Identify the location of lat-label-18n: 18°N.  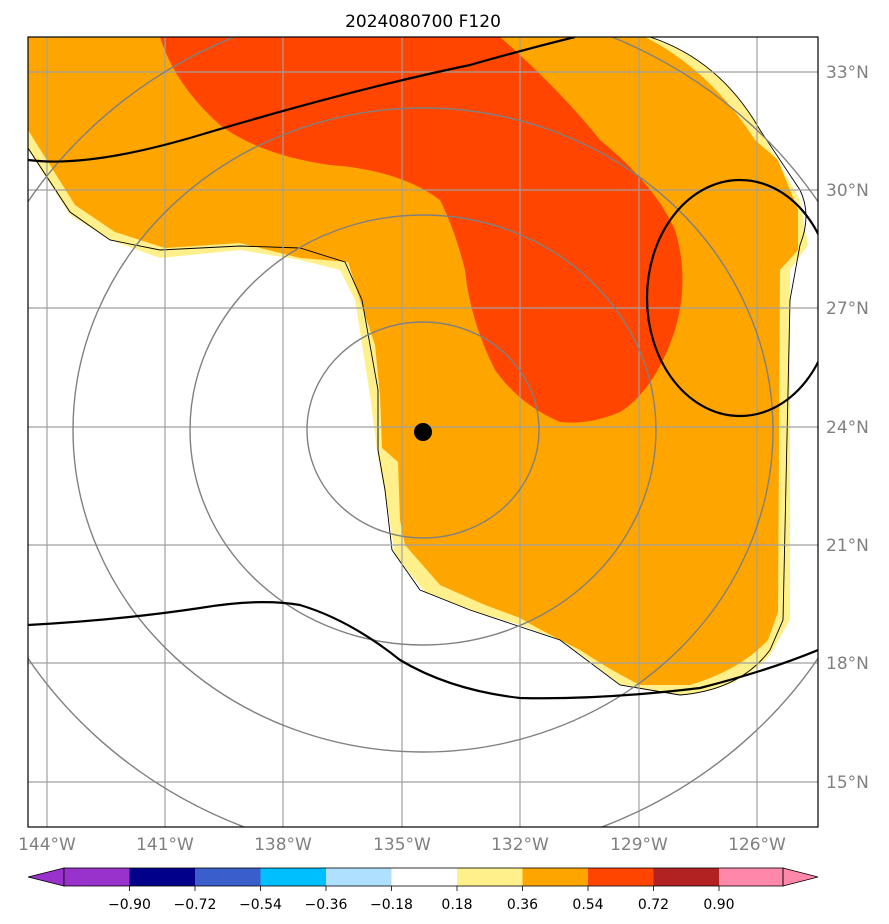
(847, 664).